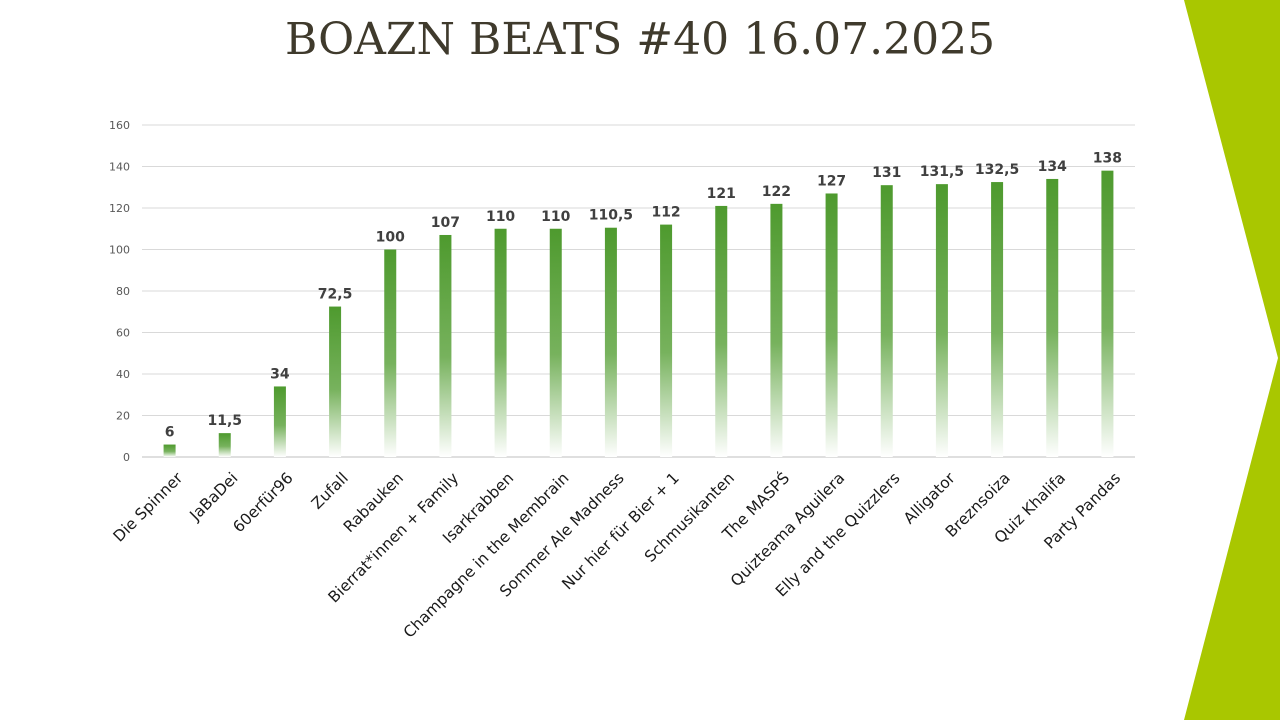 Image resolution: width=1280 pixels, height=720 pixels. What do you see at coordinates (721, 194) in the screenshot?
I see `data-label: 121` at bounding box center [721, 194].